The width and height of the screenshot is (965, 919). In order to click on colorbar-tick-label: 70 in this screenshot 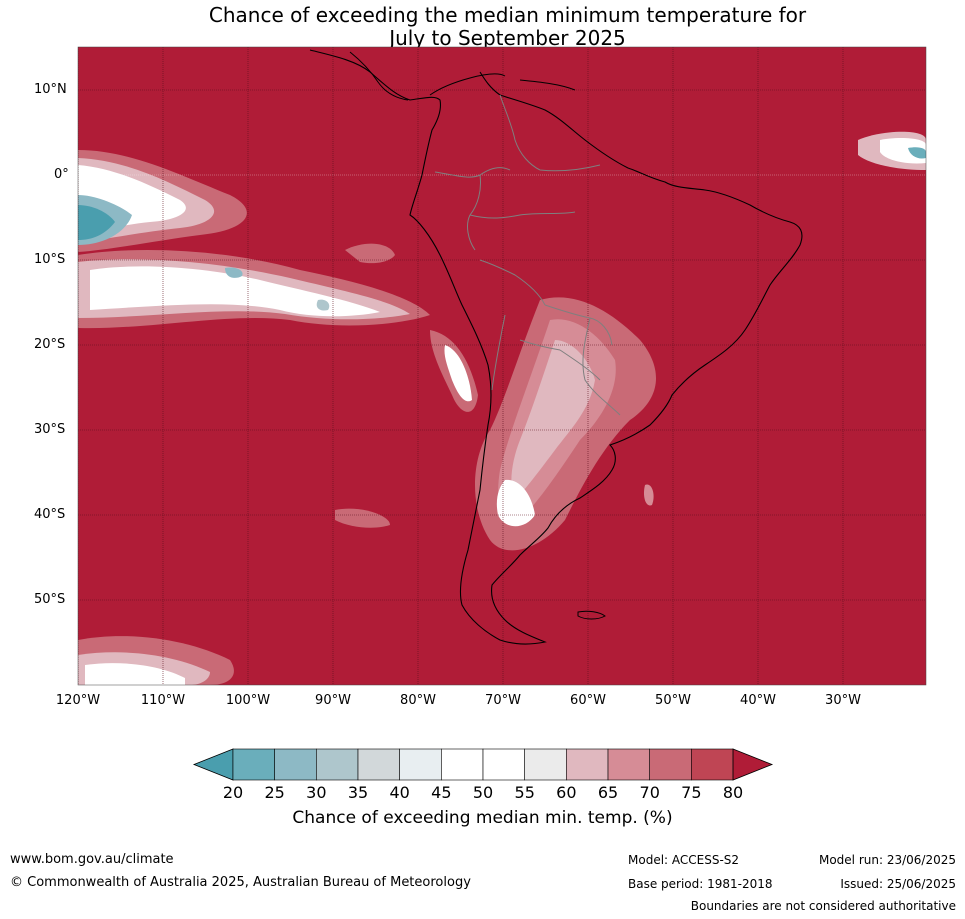, I will do `click(649, 792)`.